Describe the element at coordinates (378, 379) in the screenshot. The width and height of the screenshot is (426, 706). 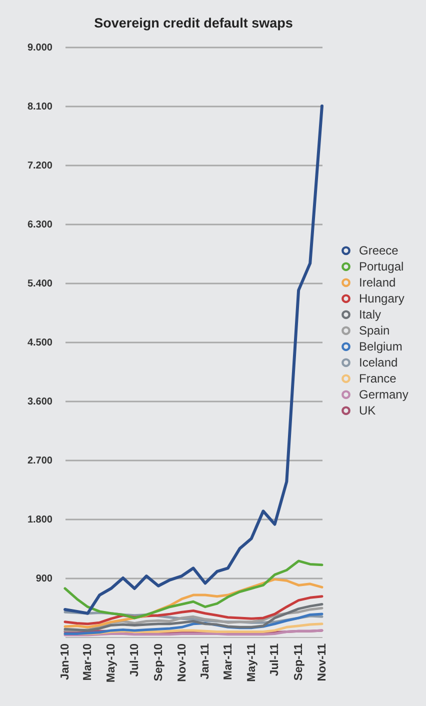
I see `legend-label: France` at that location.